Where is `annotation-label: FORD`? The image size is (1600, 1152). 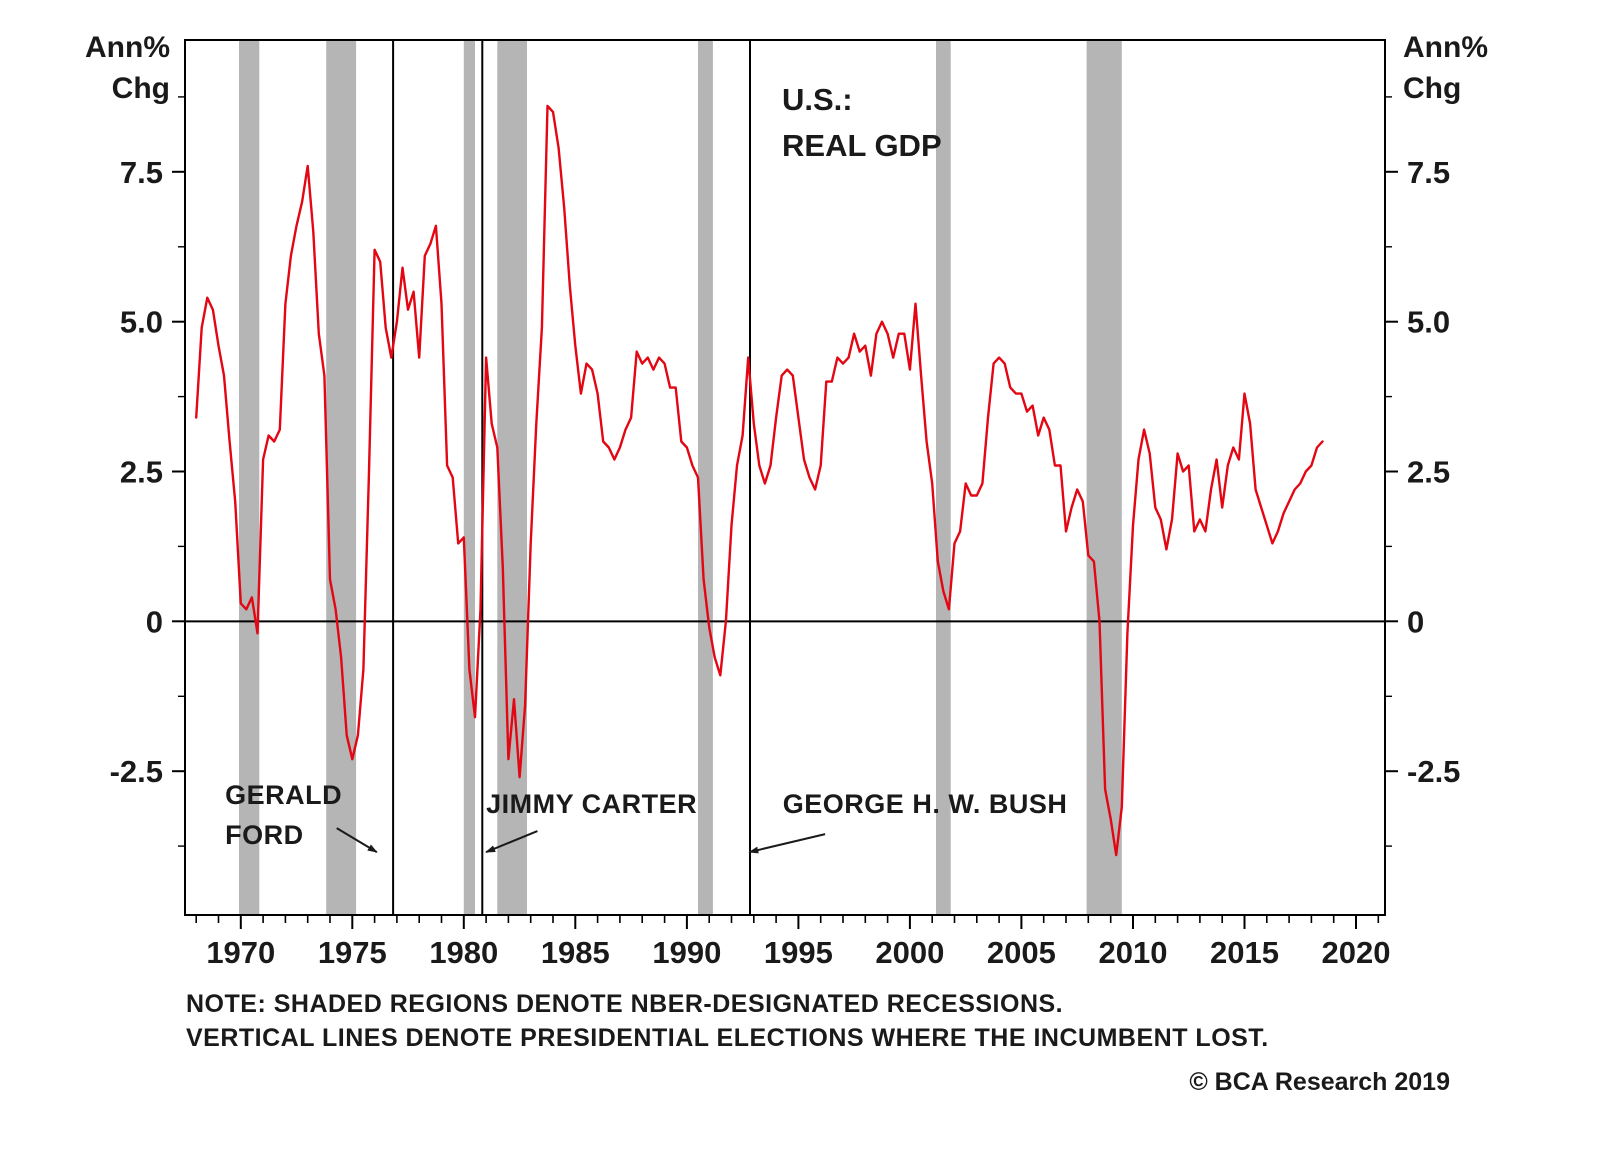
annotation-label: FORD is located at coordinates (264, 835).